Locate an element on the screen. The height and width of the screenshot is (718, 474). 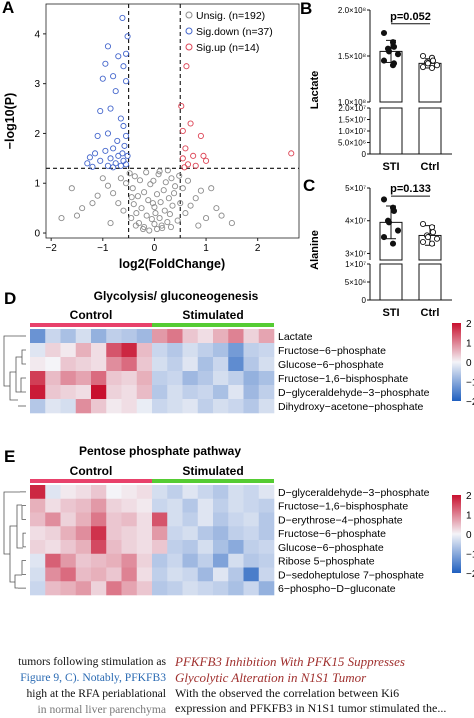
row-label: Glucose−6−phosphate is located at coordinates (331, 365).